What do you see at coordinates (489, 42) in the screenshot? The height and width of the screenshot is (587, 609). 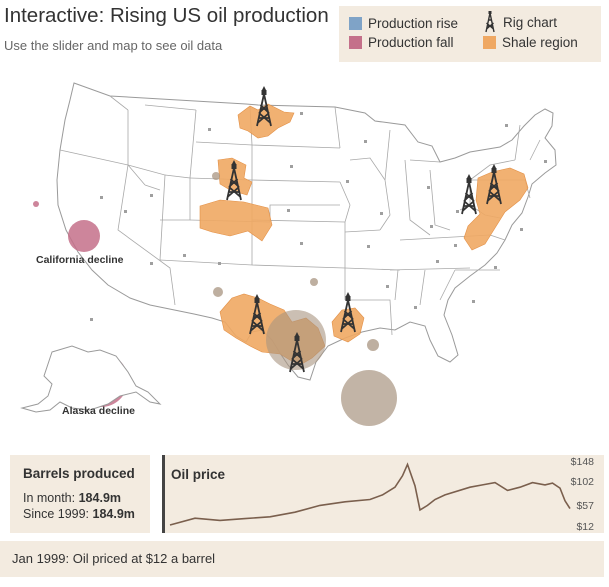 I see `shale-region-swatch` at bounding box center [489, 42].